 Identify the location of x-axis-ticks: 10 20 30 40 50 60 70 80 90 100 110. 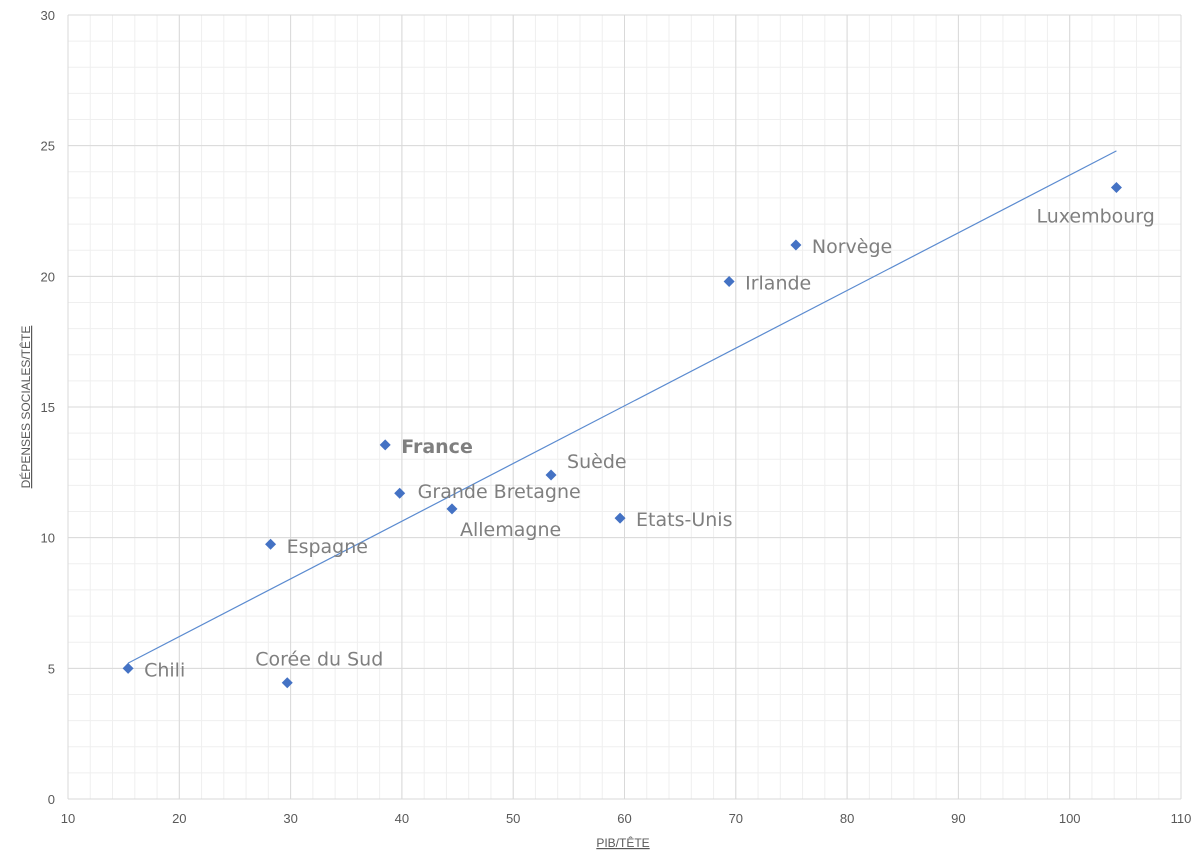
(626, 818).